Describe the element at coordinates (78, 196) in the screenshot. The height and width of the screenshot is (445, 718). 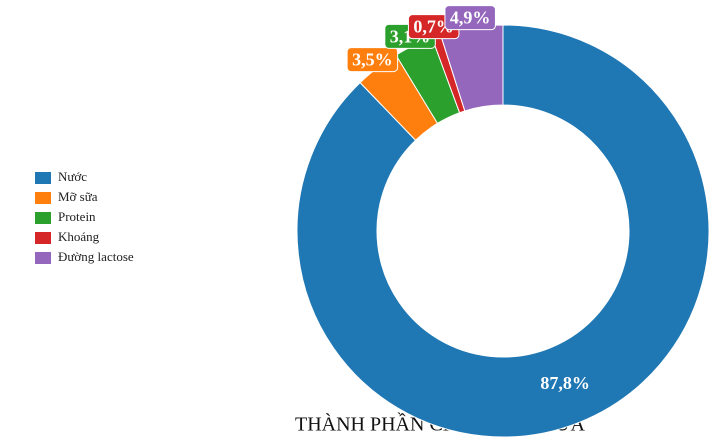
I see `legend-label: Mỡ sữa` at that location.